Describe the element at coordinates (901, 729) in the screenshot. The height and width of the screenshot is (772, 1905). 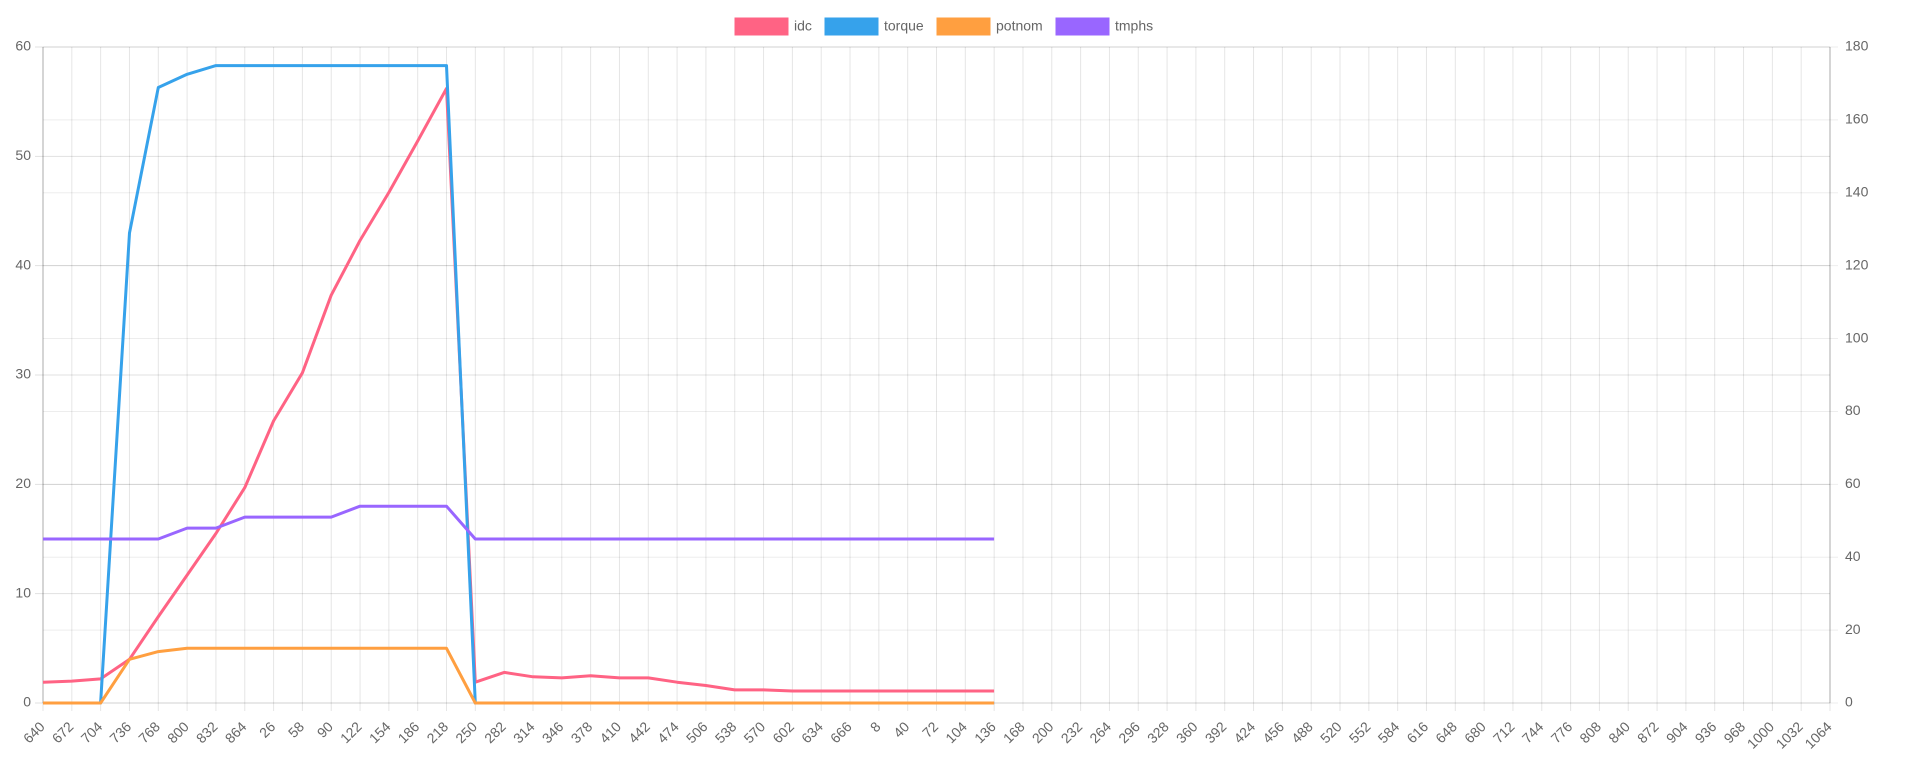
I see `x-tick-label: 40` at that location.